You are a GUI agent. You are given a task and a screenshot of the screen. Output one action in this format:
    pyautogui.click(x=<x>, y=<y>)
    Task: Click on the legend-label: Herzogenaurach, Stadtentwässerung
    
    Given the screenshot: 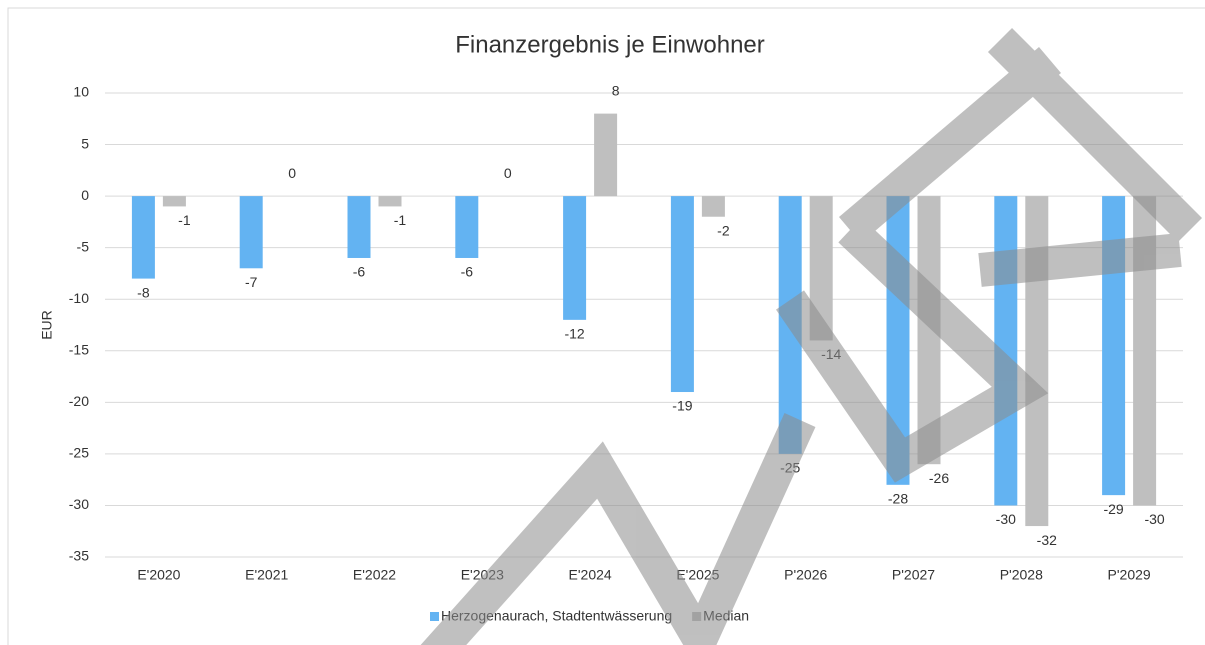 What is the action you would take?
    pyautogui.click(x=556, y=616)
    